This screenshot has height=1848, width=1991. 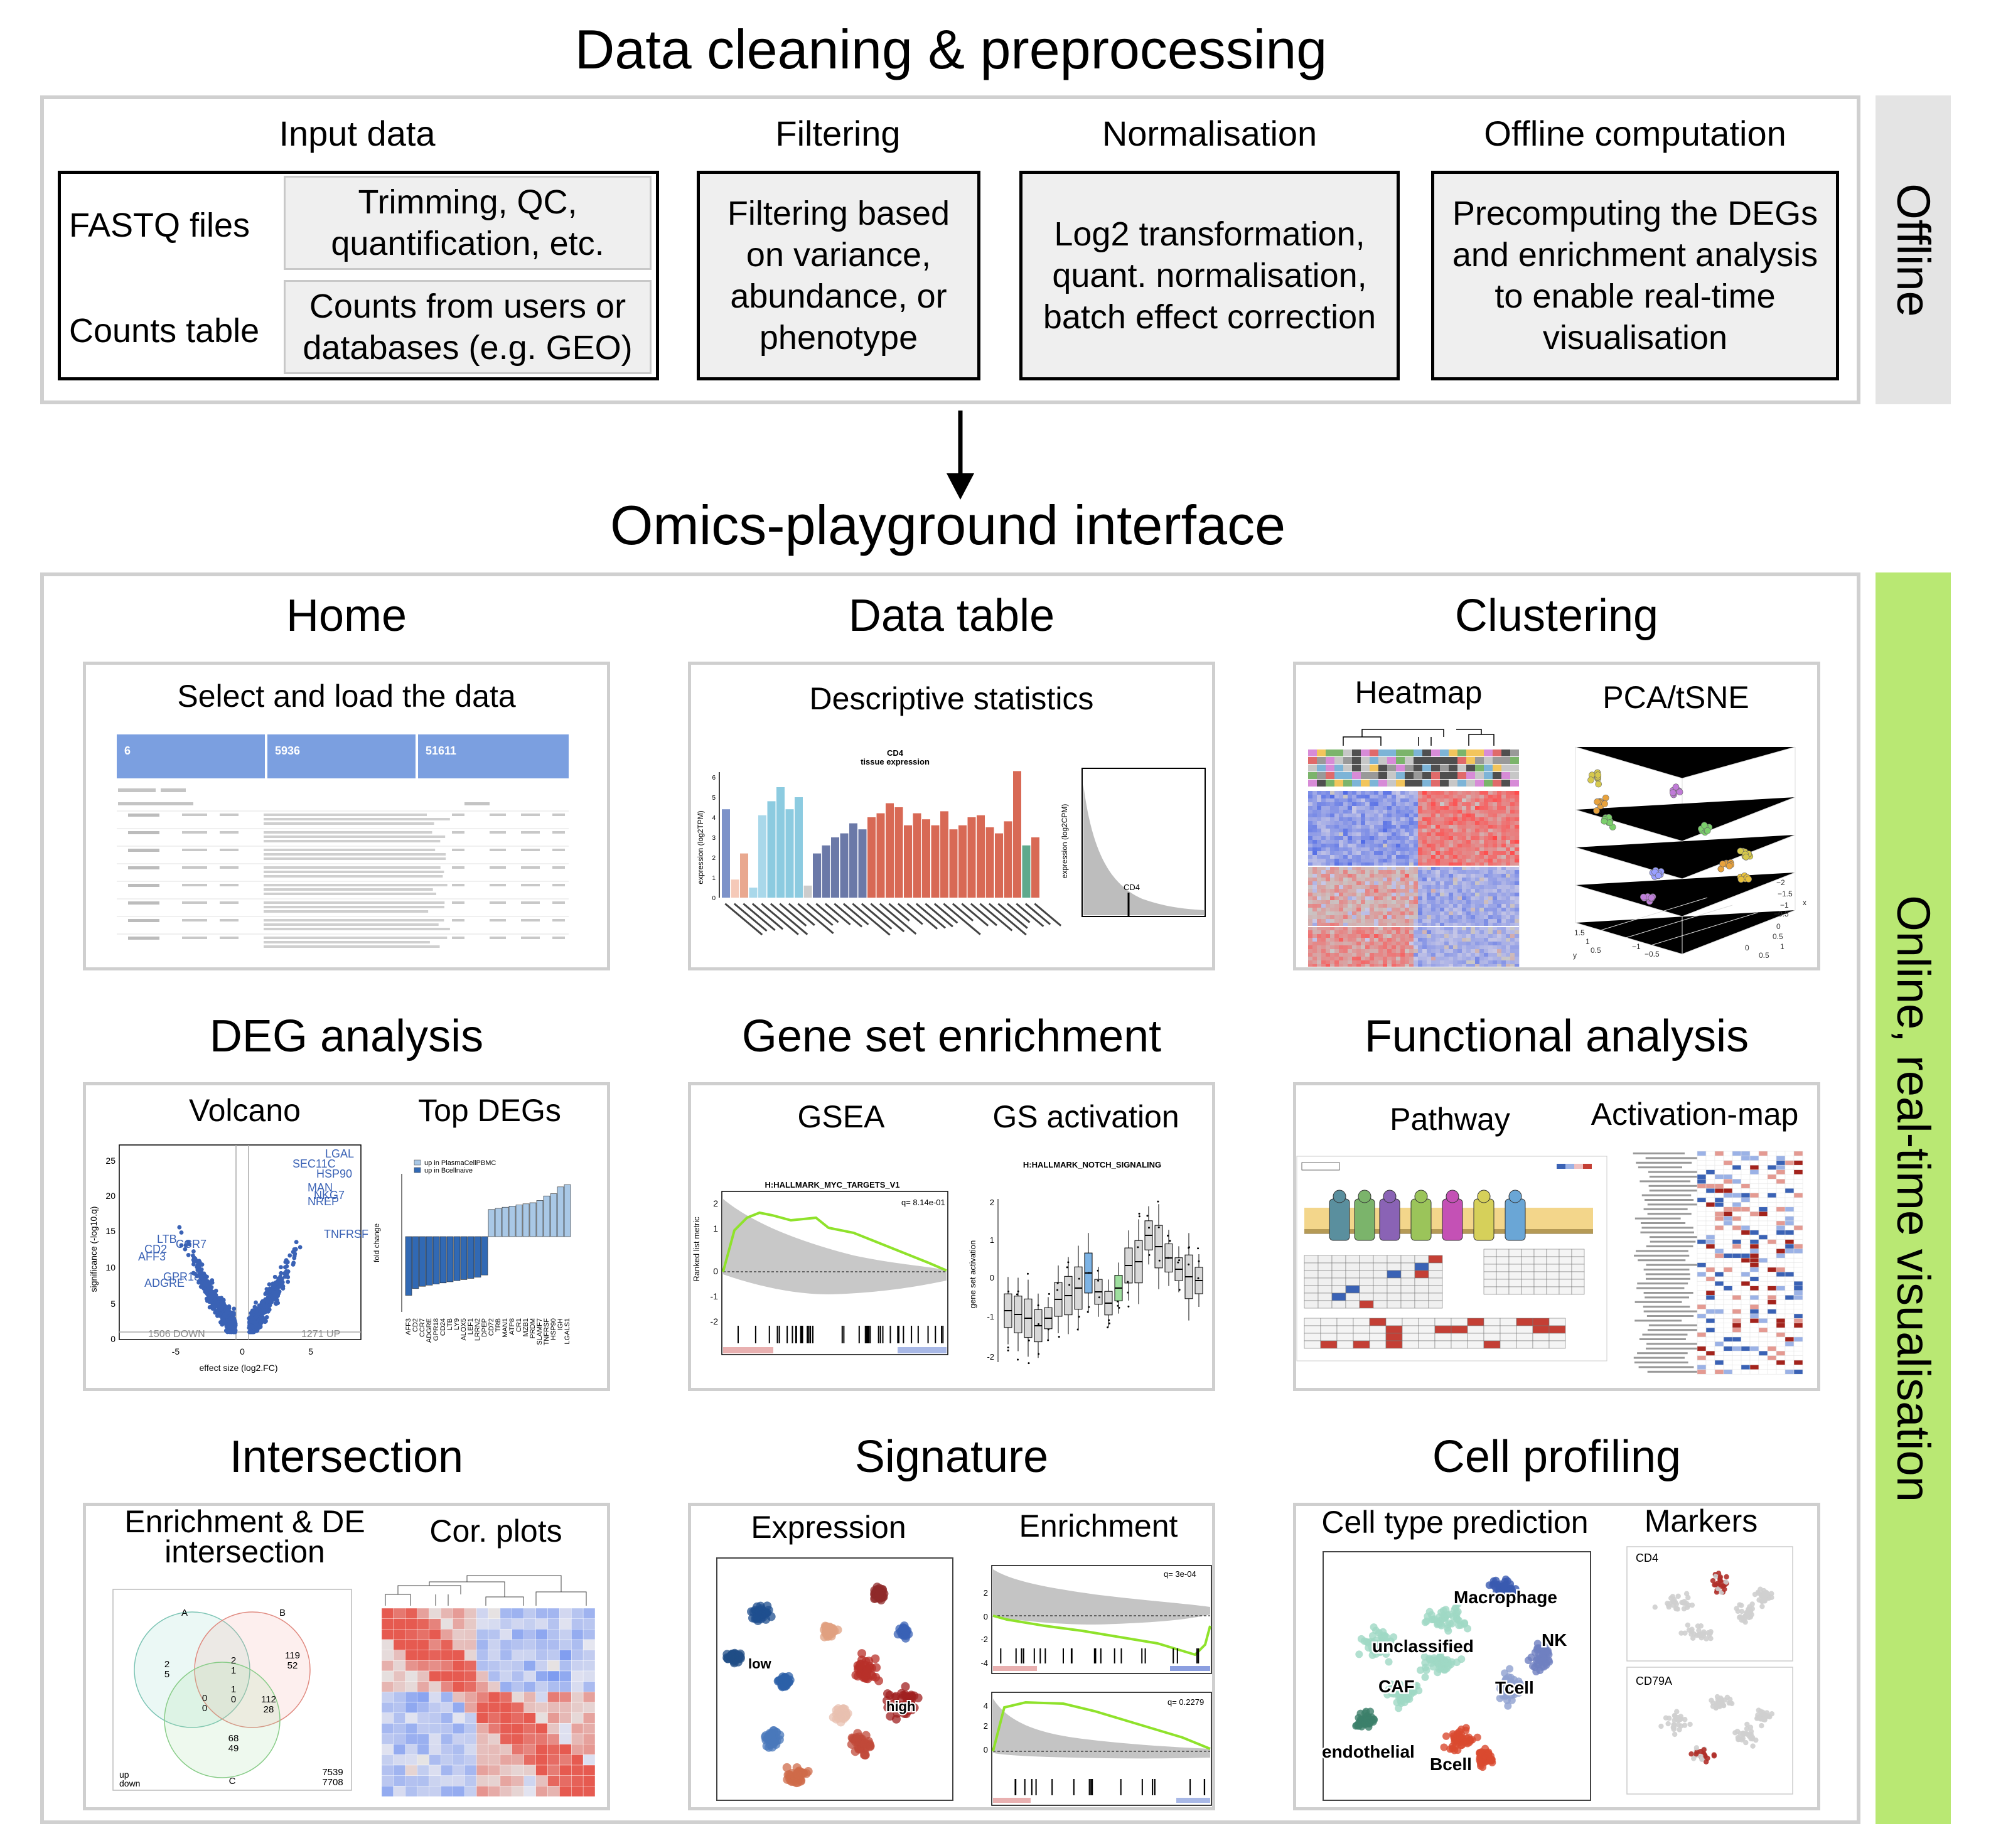 What do you see at coordinates (519, 1325) in the screenshot?
I see `svg-text: CR1` at bounding box center [519, 1325].